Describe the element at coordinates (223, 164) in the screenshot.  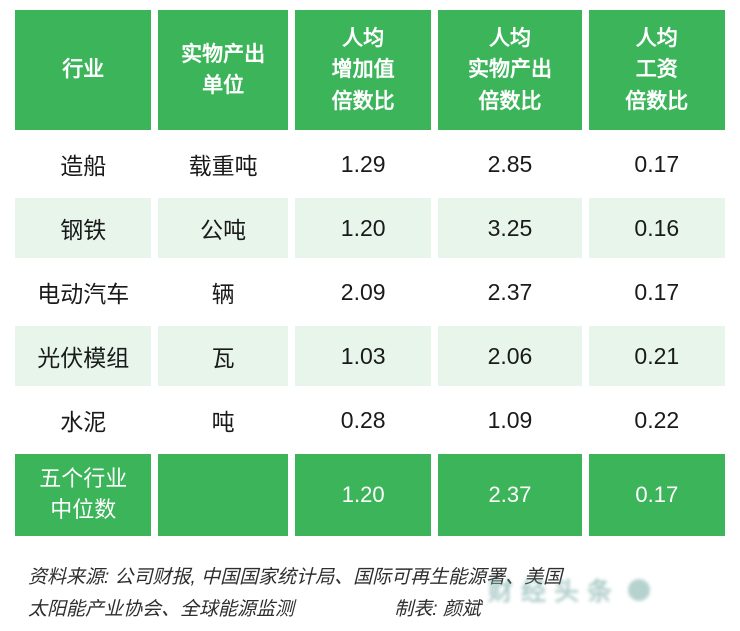
I see `unit-cell: 载重吨` at that location.